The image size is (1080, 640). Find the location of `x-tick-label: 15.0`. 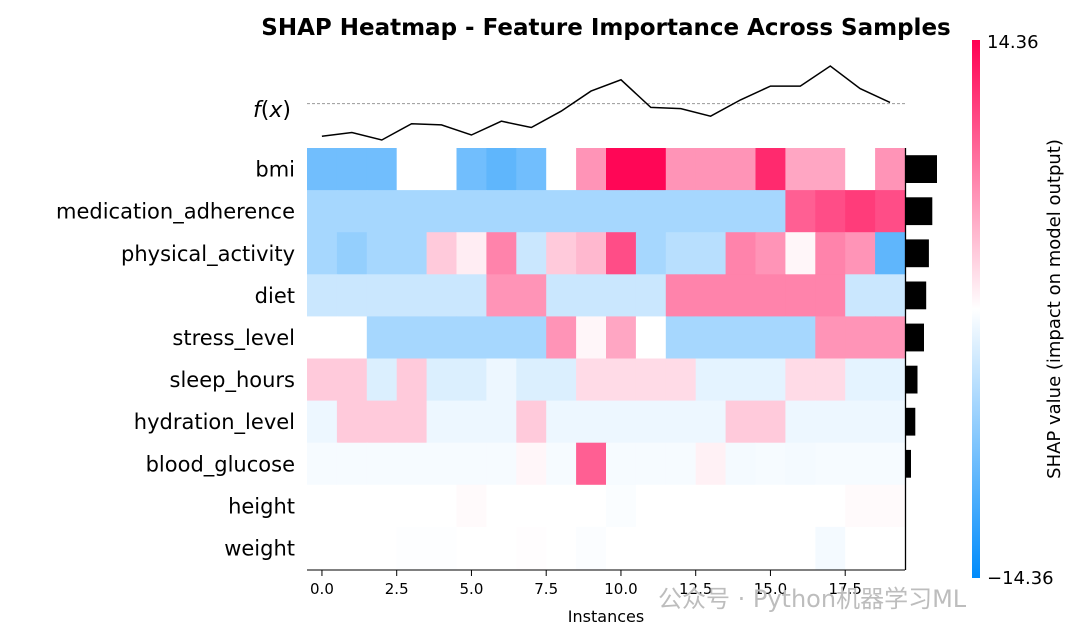

x-tick-label: 15.0 is located at coordinates (770, 589).